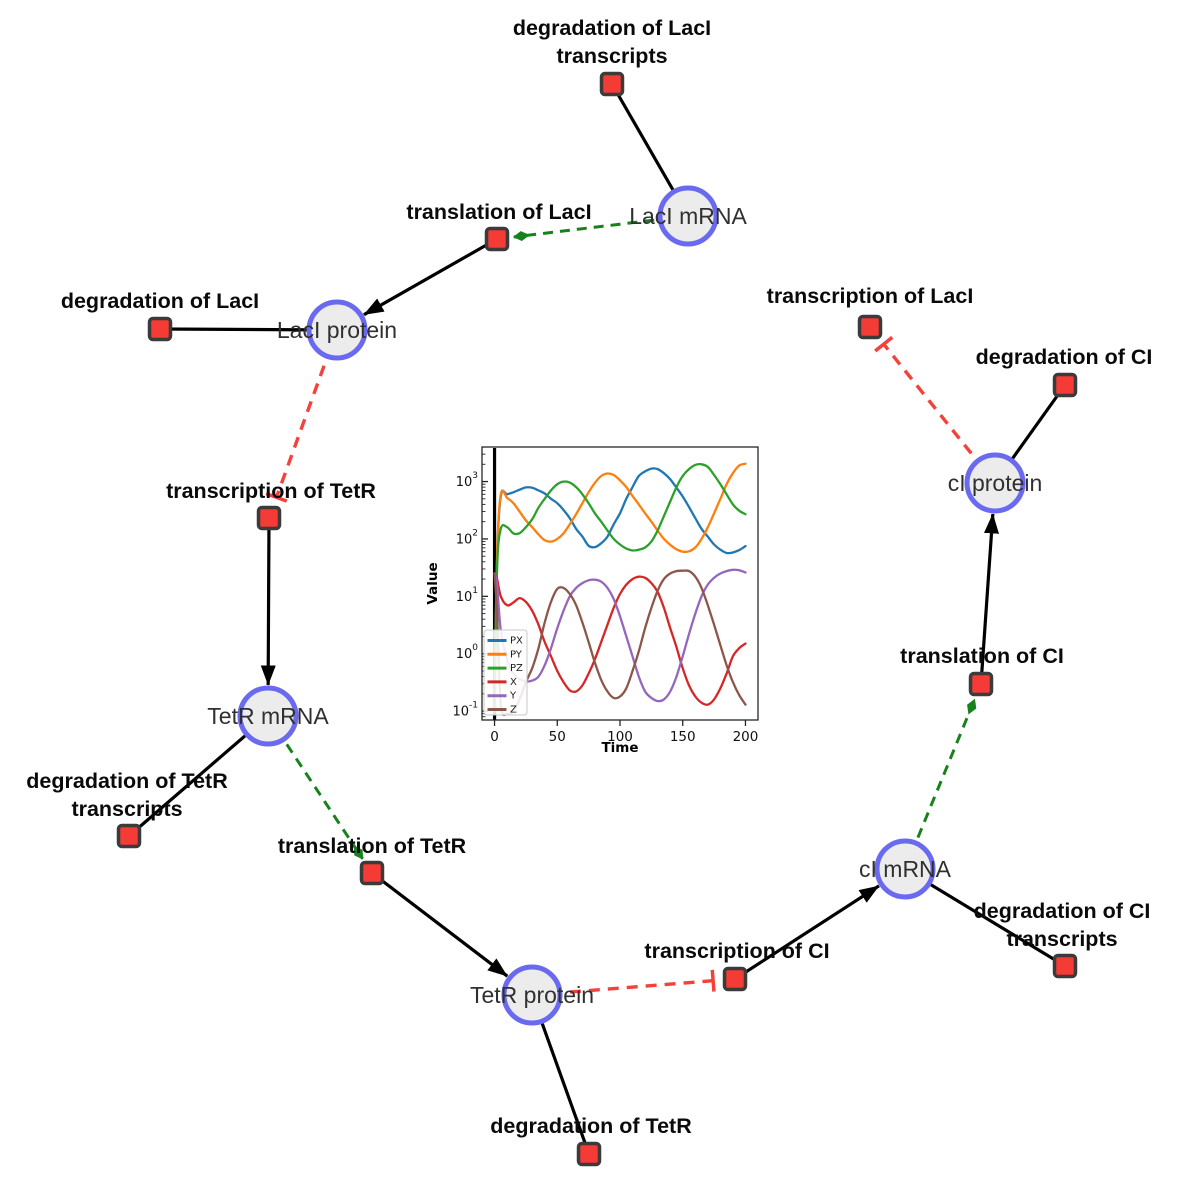 The height and width of the screenshot is (1200, 1189). What do you see at coordinates (126, 809) in the screenshot?
I see `reaction-label-deg_tetr_tx: transcripts` at bounding box center [126, 809].